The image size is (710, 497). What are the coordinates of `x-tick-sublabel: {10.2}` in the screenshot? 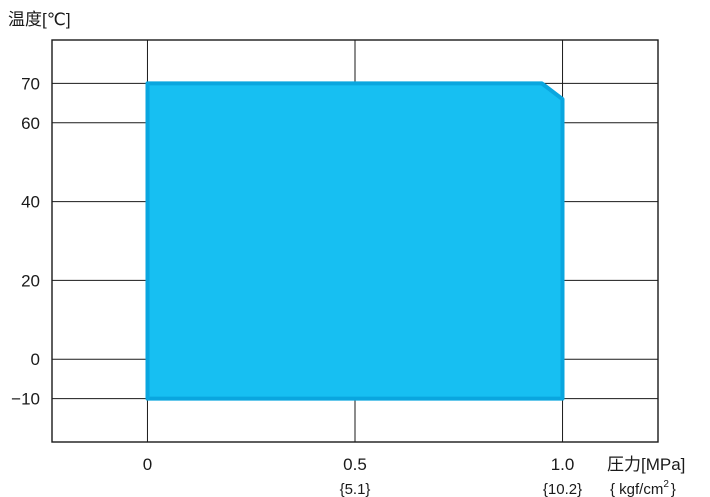 It's located at (562, 489).